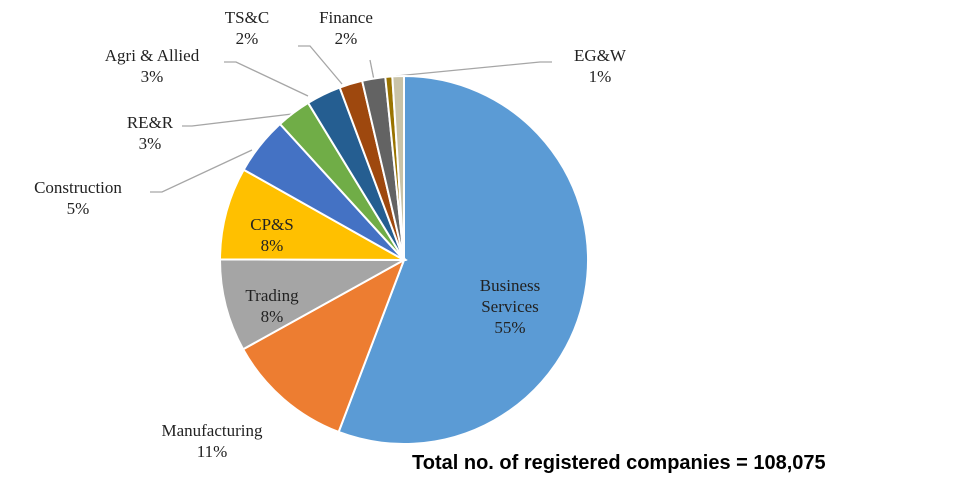 This screenshot has height=486, width=956. I want to click on value-label: 5%, so click(78, 208).